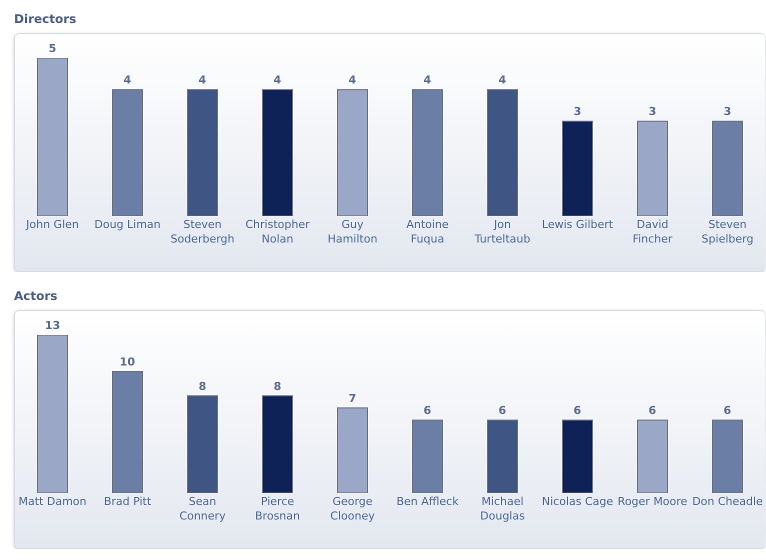 Image resolution: width=766 pixels, height=560 pixels. I want to click on x-tick-label: Guy Hamilton, so click(353, 232).